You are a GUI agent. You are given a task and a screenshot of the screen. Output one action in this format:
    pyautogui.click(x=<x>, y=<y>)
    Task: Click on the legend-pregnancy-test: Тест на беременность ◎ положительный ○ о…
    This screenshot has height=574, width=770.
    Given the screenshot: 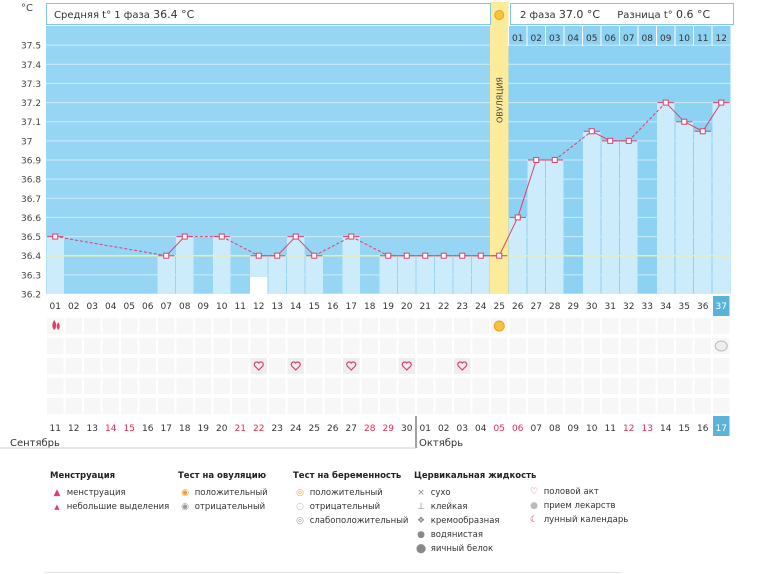 What is the action you would take?
    pyautogui.click(x=350, y=499)
    